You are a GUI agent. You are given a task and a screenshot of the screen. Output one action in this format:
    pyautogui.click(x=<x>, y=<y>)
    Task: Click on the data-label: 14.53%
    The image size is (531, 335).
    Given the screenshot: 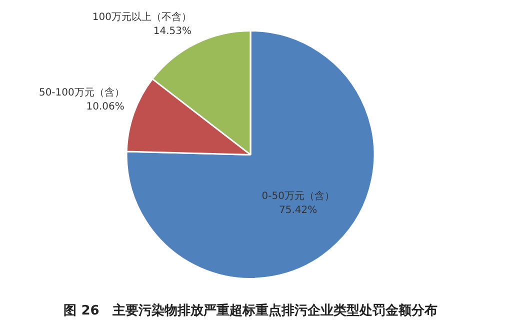 What is the action you would take?
    pyautogui.click(x=172, y=32)
    